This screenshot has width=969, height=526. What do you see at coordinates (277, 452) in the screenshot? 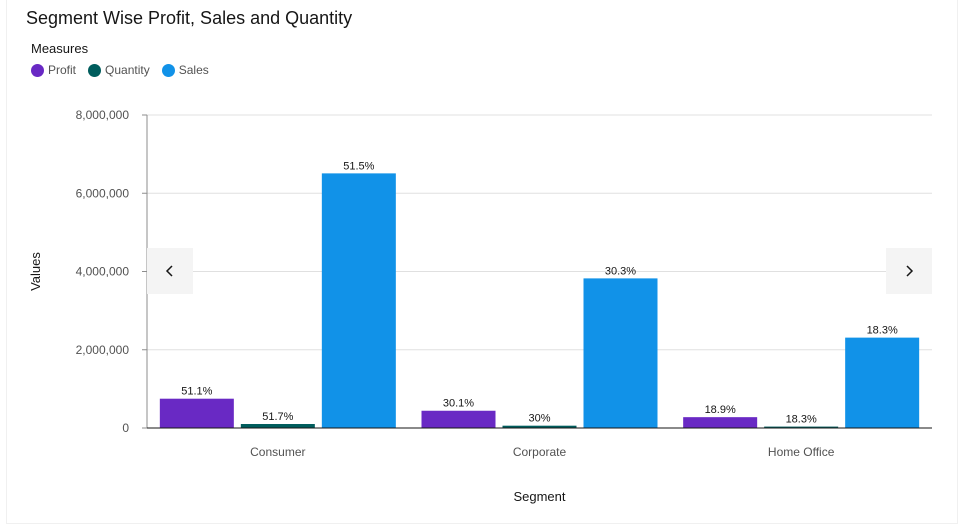
I see `x-tick-label: Consumer` at bounding box center [277, 452].